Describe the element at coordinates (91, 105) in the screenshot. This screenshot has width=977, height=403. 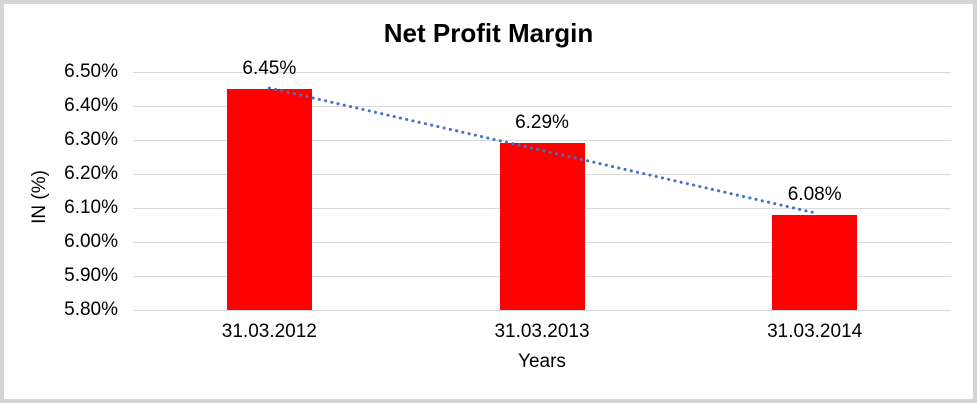
I see `y-tick-label: 6.40%` at that location.